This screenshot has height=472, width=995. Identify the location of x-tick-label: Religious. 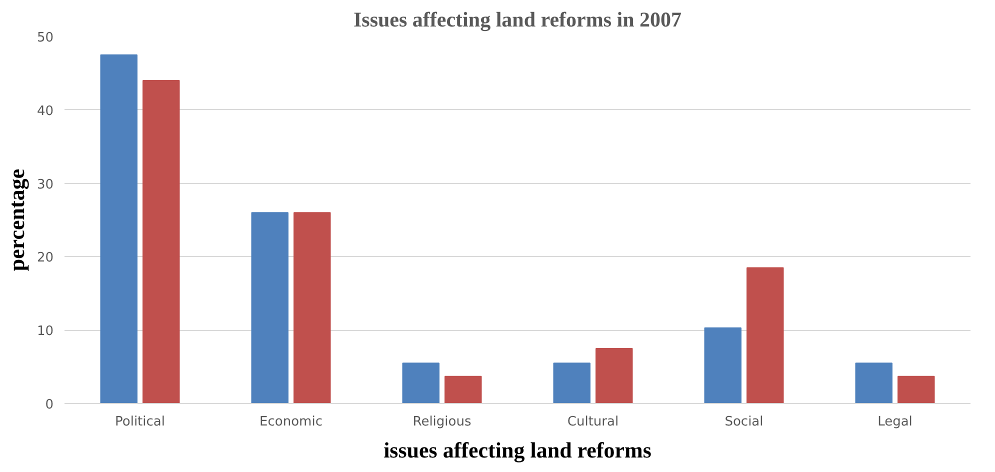
(442, 422).